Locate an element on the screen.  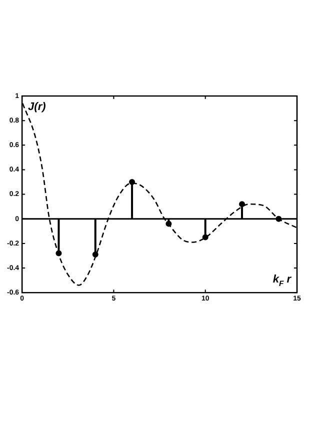
y-axis-title: J(r) is located at coordinates (37, 107).